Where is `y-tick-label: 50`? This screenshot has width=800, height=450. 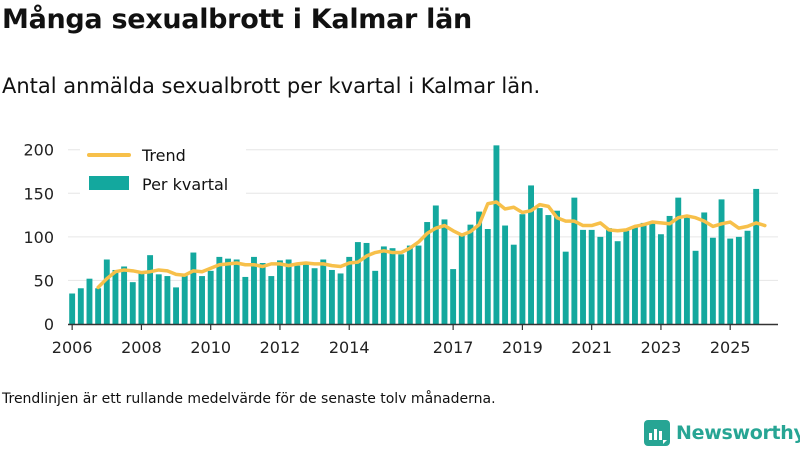
y-tick-label: 50 is located at coordinates (44, 280).